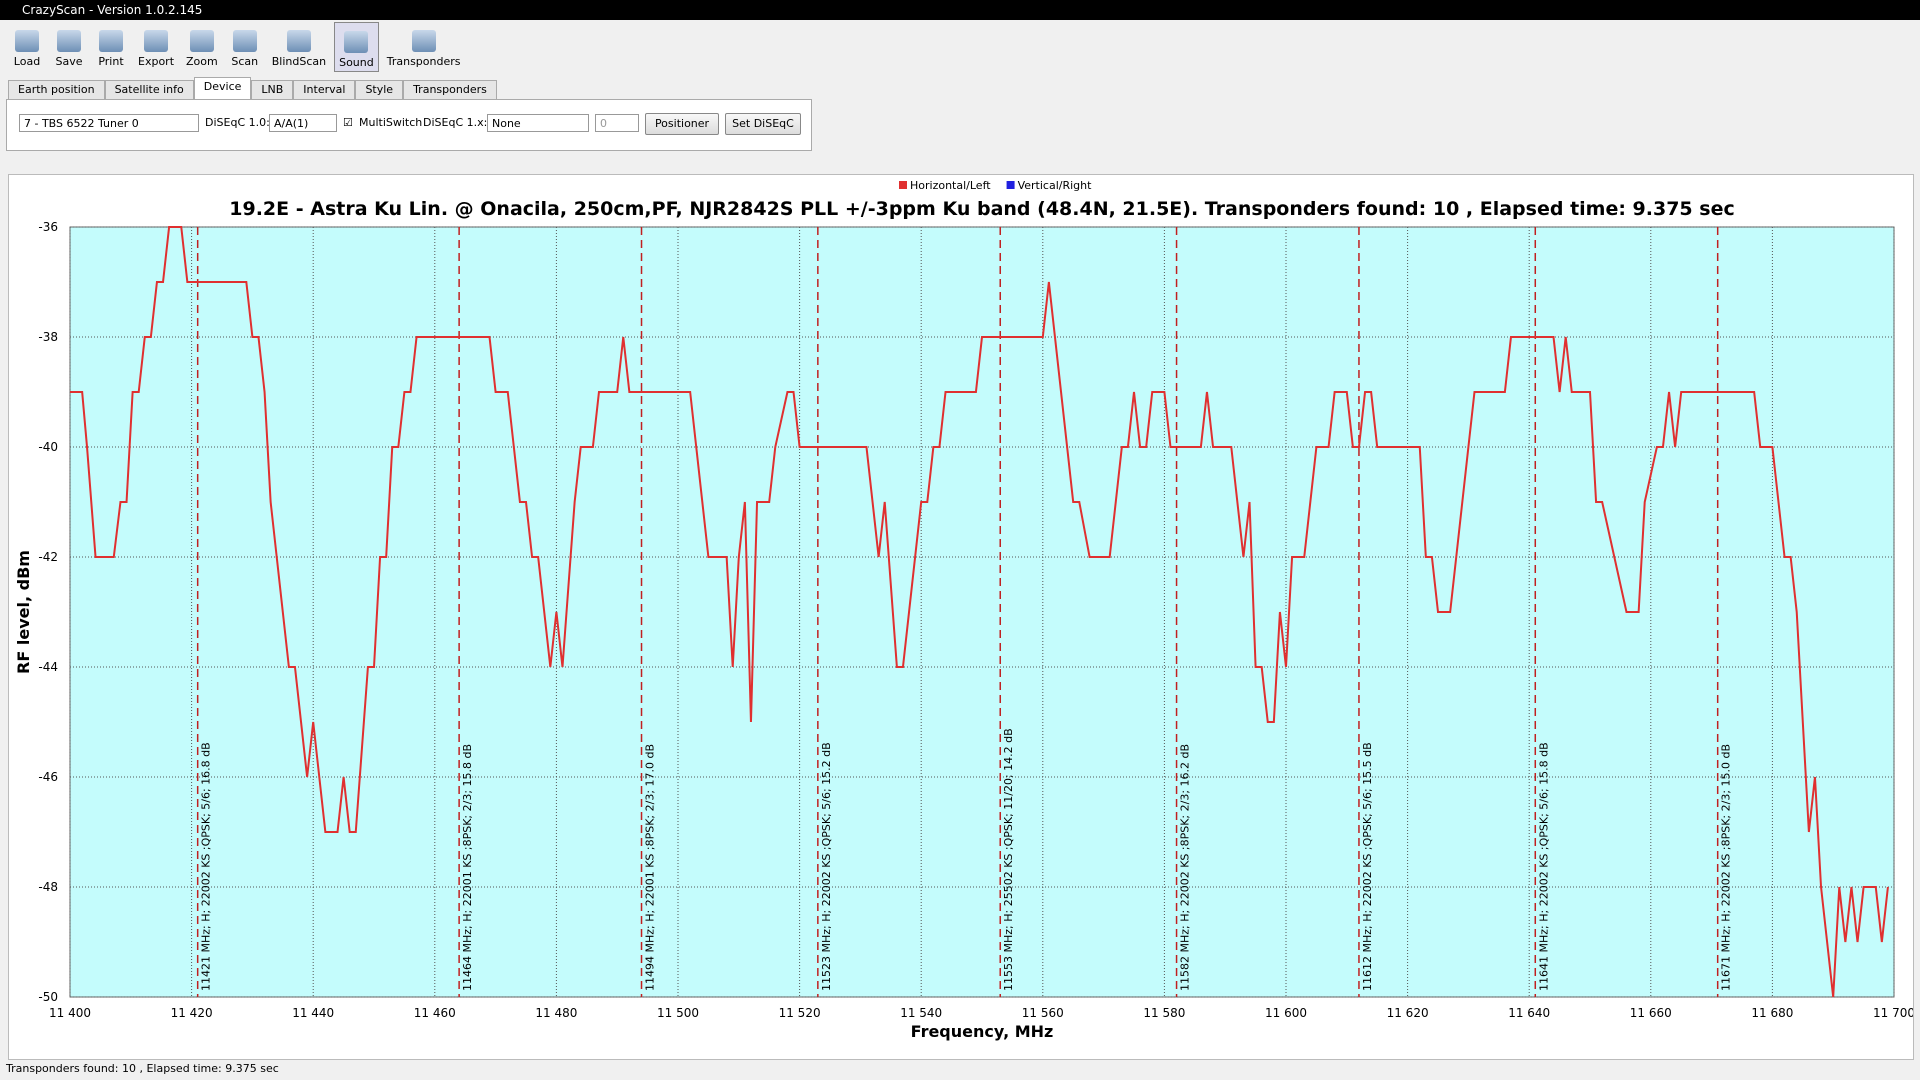 Image resolution: width=1920 pixels, height=1080 pixels. What do you see at coordinates (48, 667) in the screenshot?
I see `y-tick-label: -44` at bounding box center [48, 667].